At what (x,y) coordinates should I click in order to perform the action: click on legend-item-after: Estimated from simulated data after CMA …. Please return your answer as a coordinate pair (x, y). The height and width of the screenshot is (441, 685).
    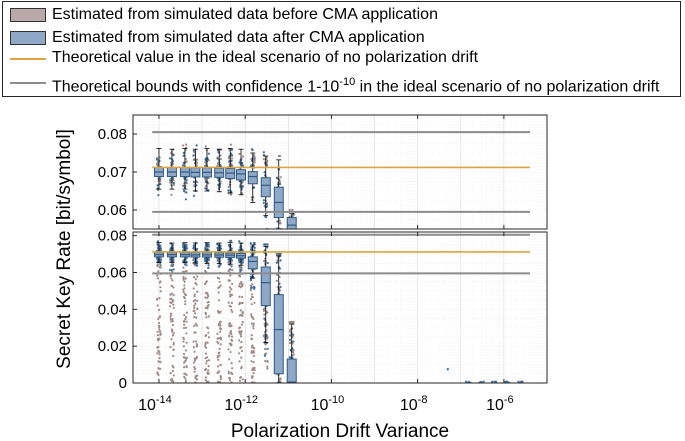
    Looking at the image, I should click on (341, 39).